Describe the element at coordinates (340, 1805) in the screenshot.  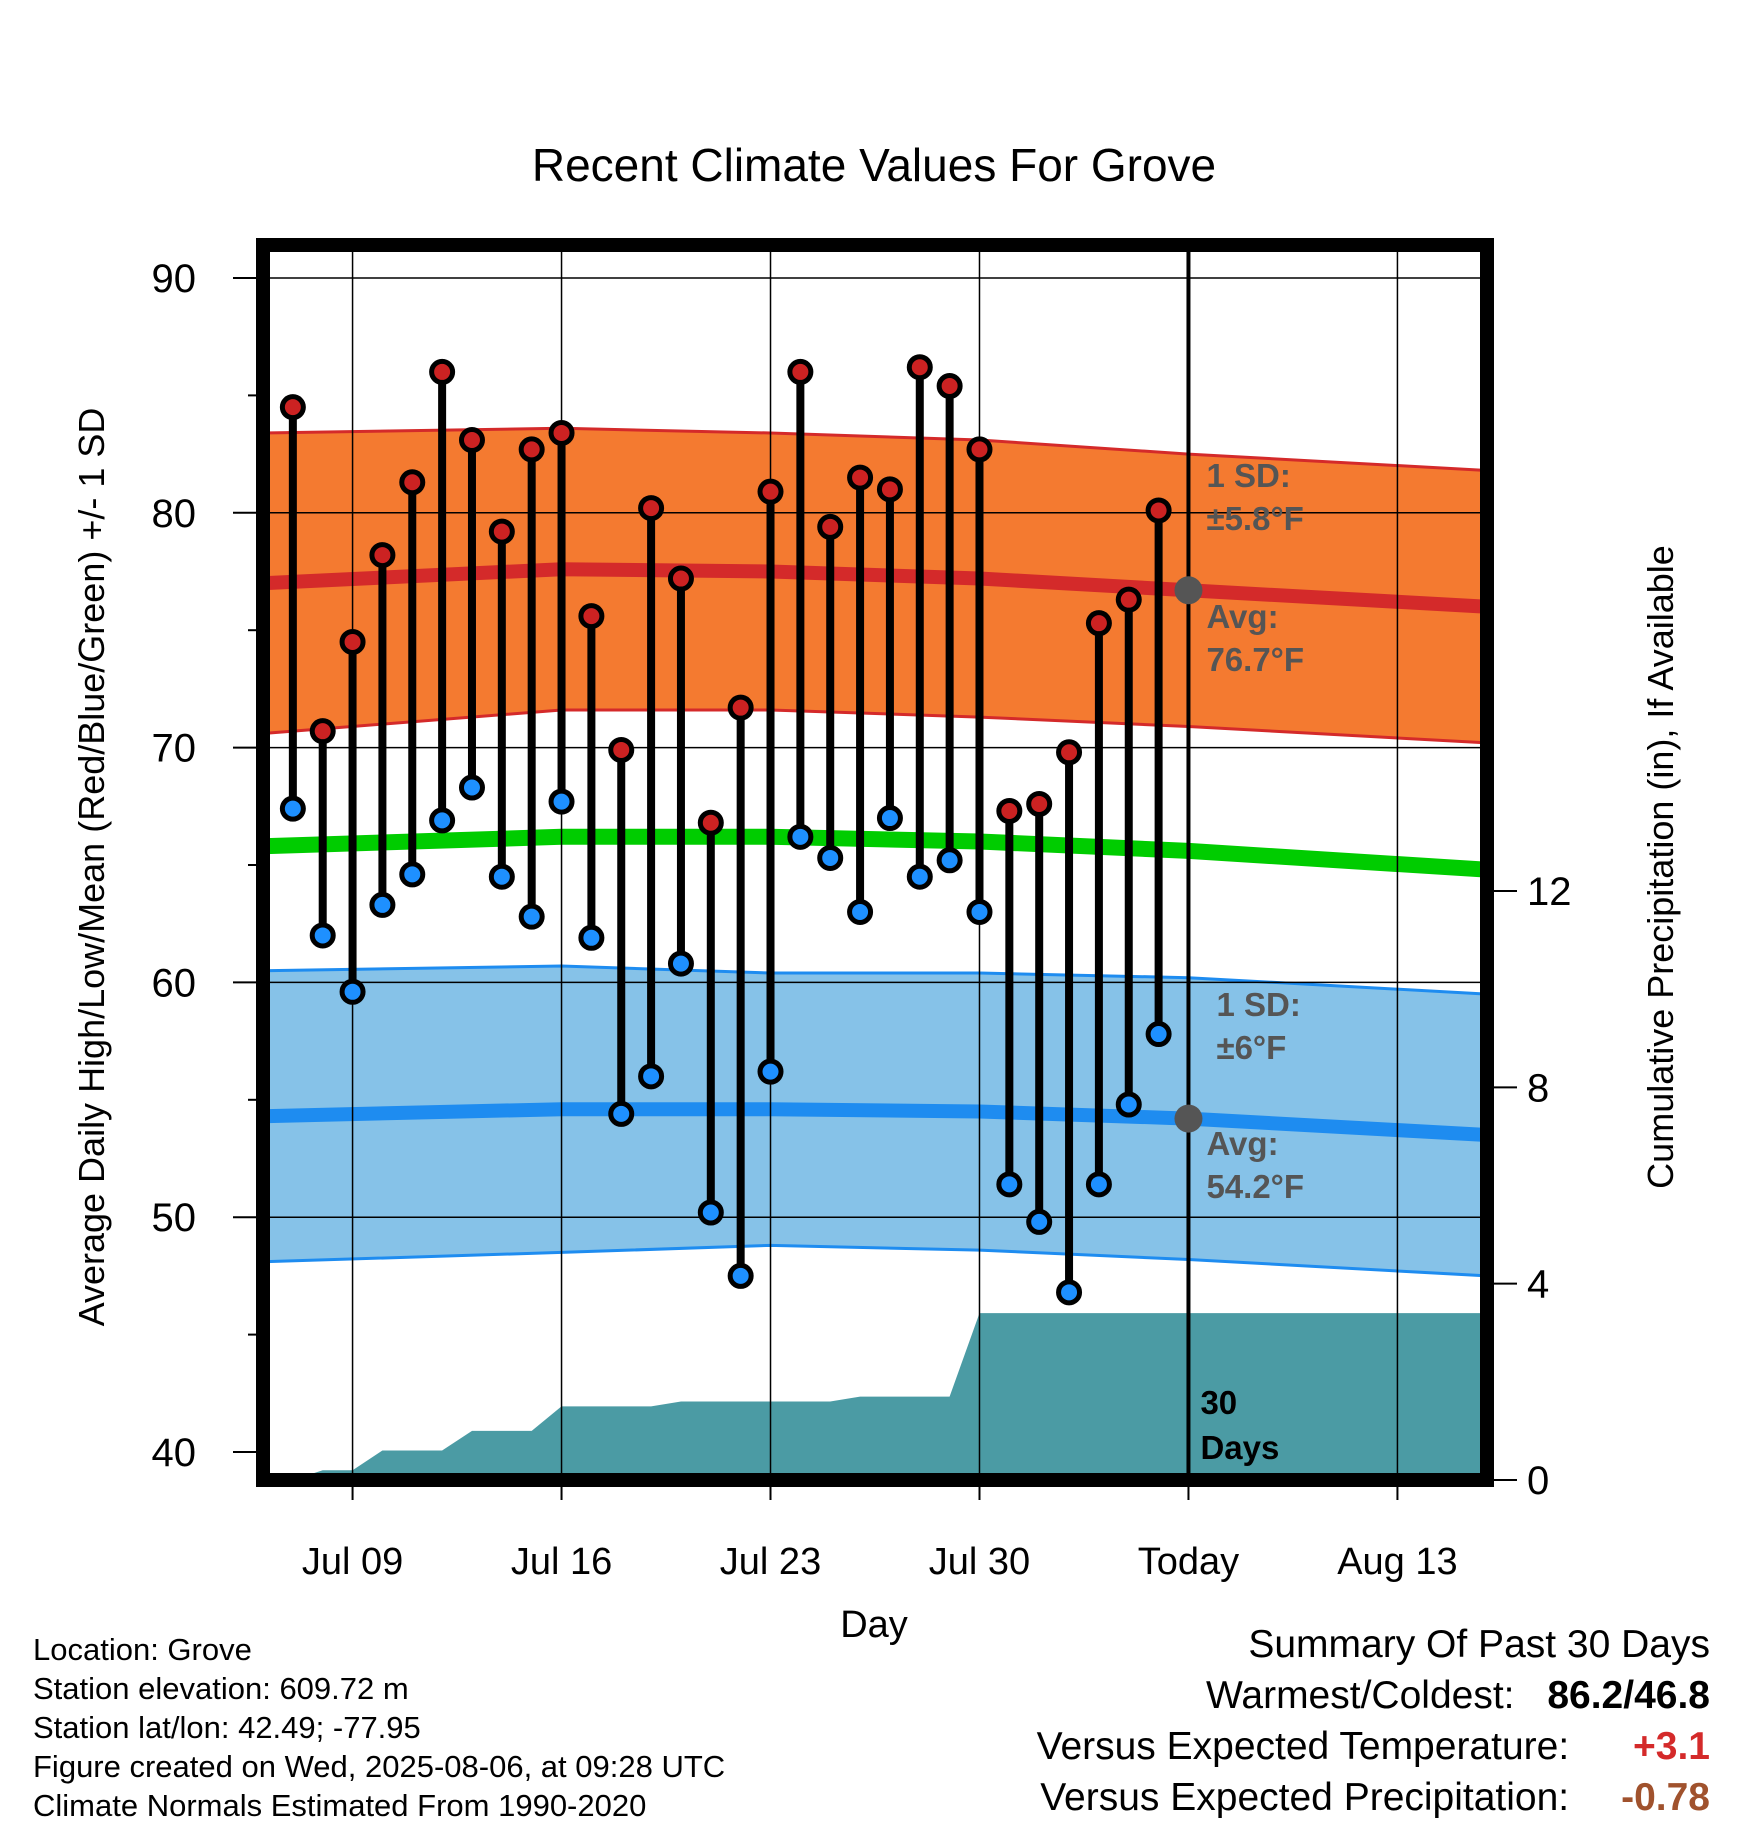
I see `normals-text: Climate Normals Estimated From 1990-2020` at that location.